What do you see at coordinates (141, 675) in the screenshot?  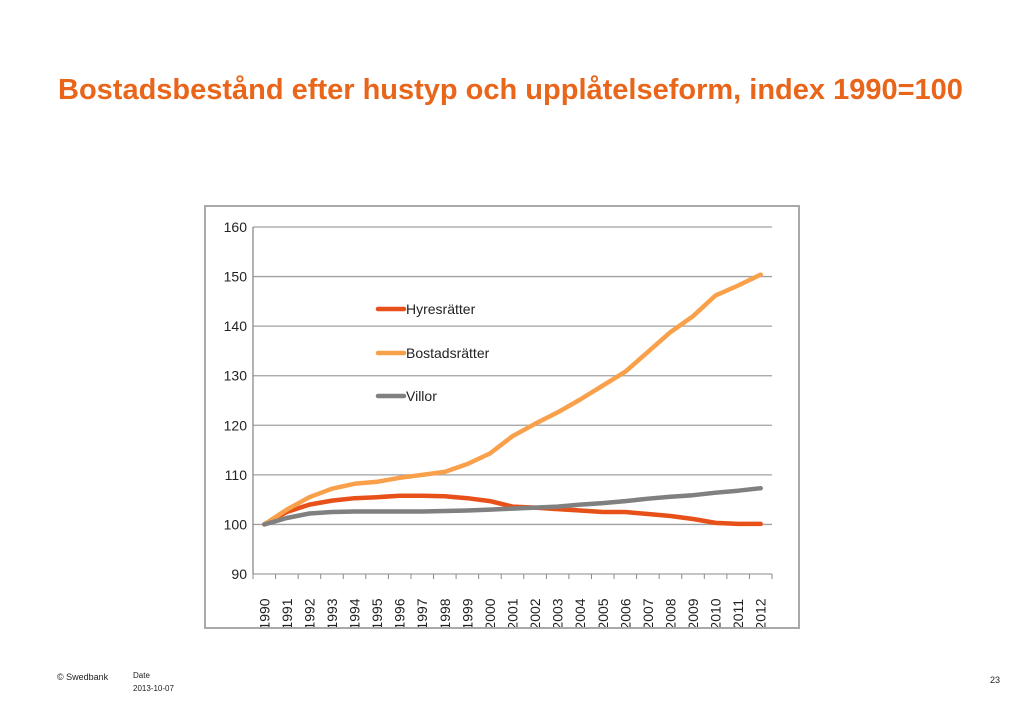 I see `footer-date-label: Date` at bounding box center [141, 675].